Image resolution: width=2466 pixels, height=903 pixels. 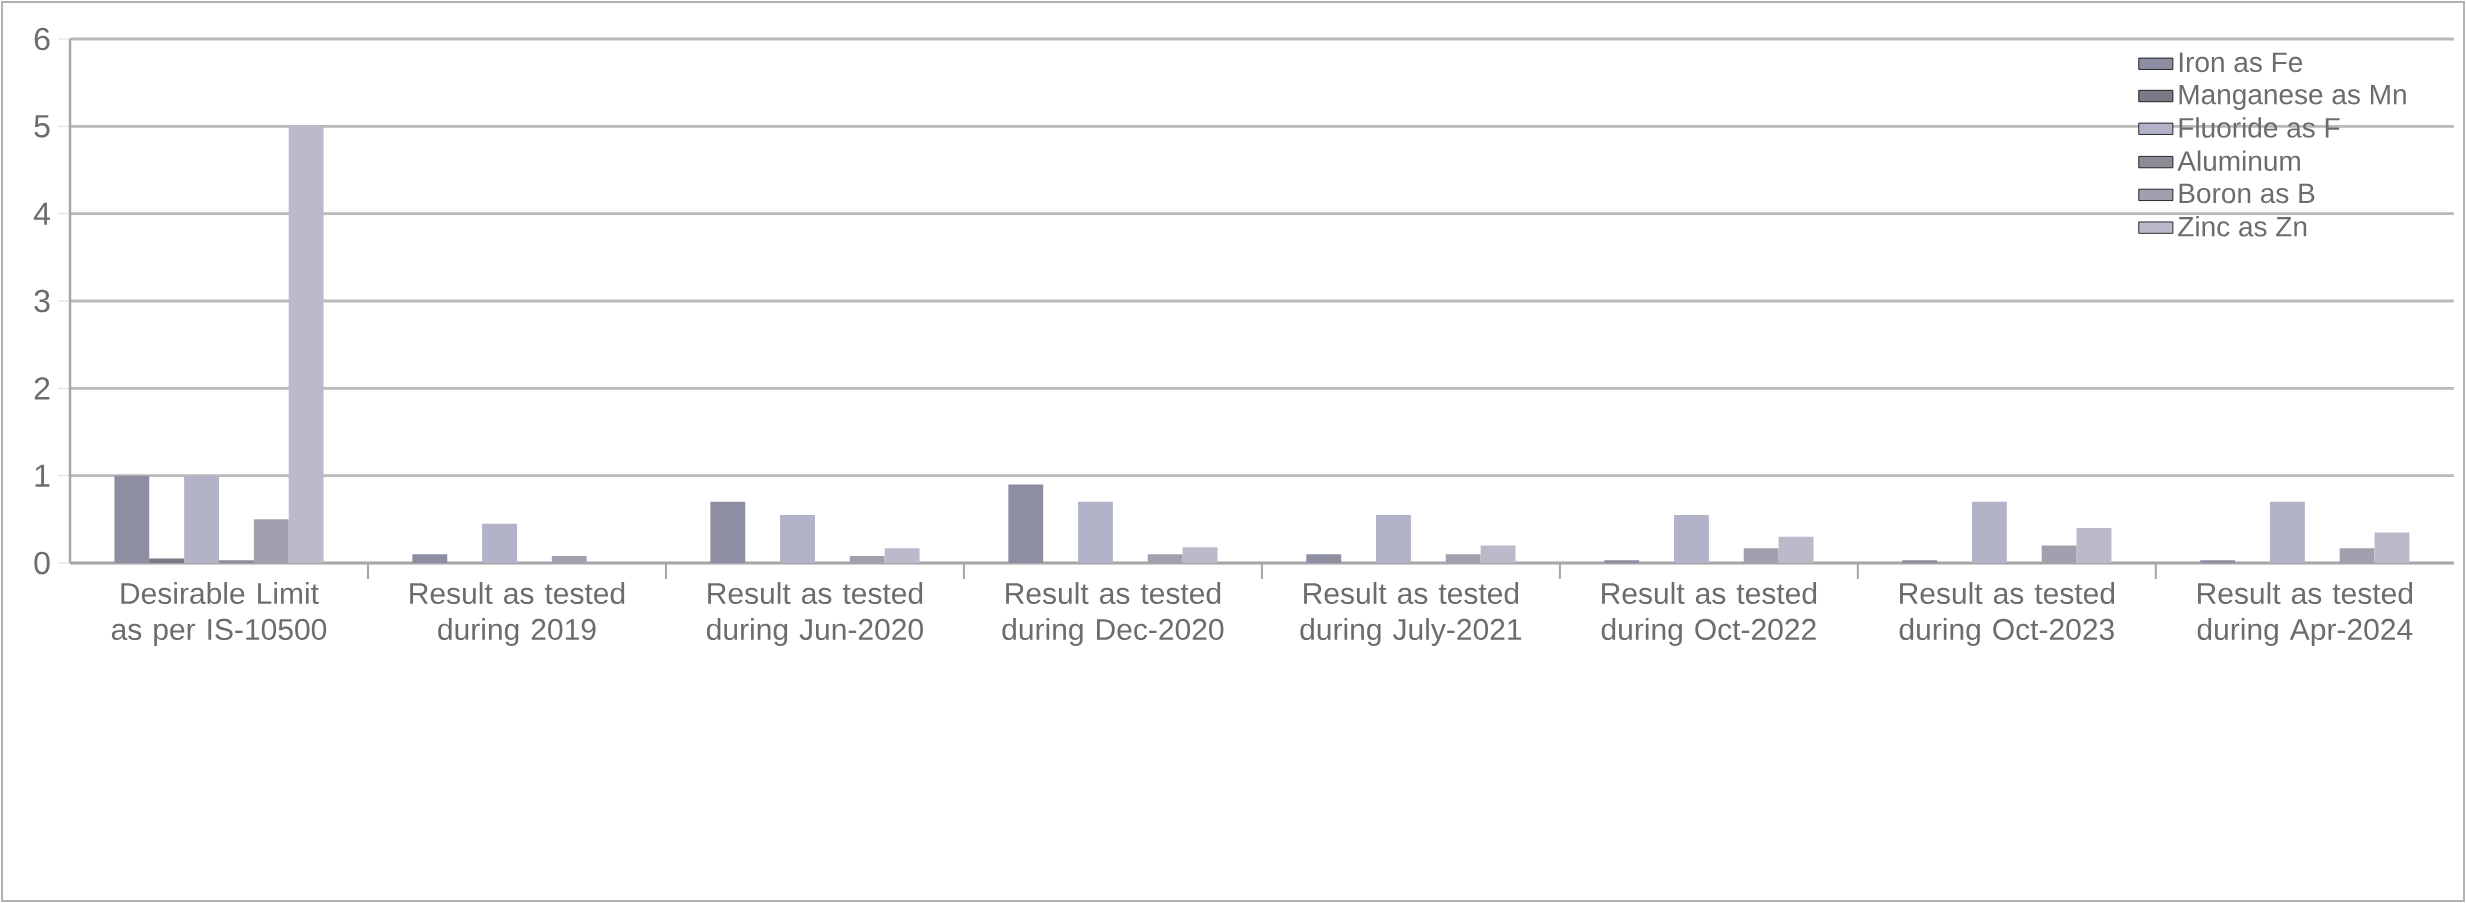 I want to click on x-tick-label: Result as tested during 2019, so click(x=517, y=614).